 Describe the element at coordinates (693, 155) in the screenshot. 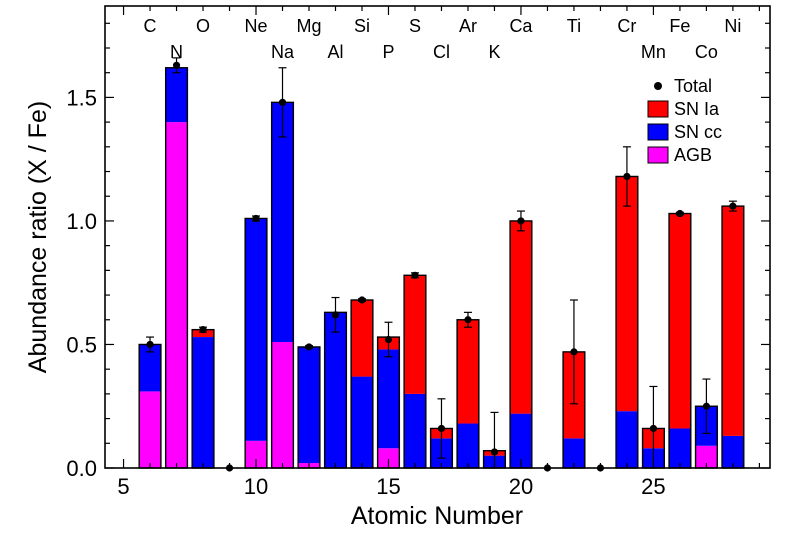

I see `legend-label-agb: AGB` at that location.